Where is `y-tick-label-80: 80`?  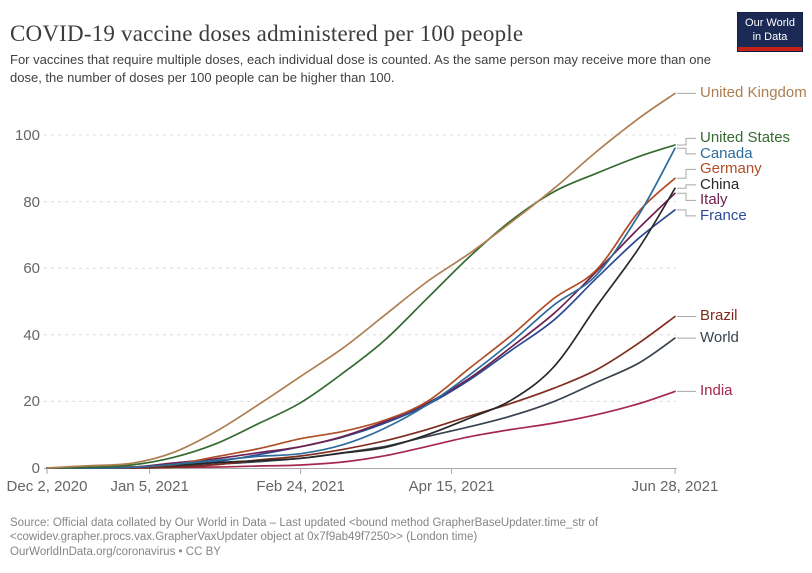
y-tick-label-80: 80 is located at coordinates (31, 202).